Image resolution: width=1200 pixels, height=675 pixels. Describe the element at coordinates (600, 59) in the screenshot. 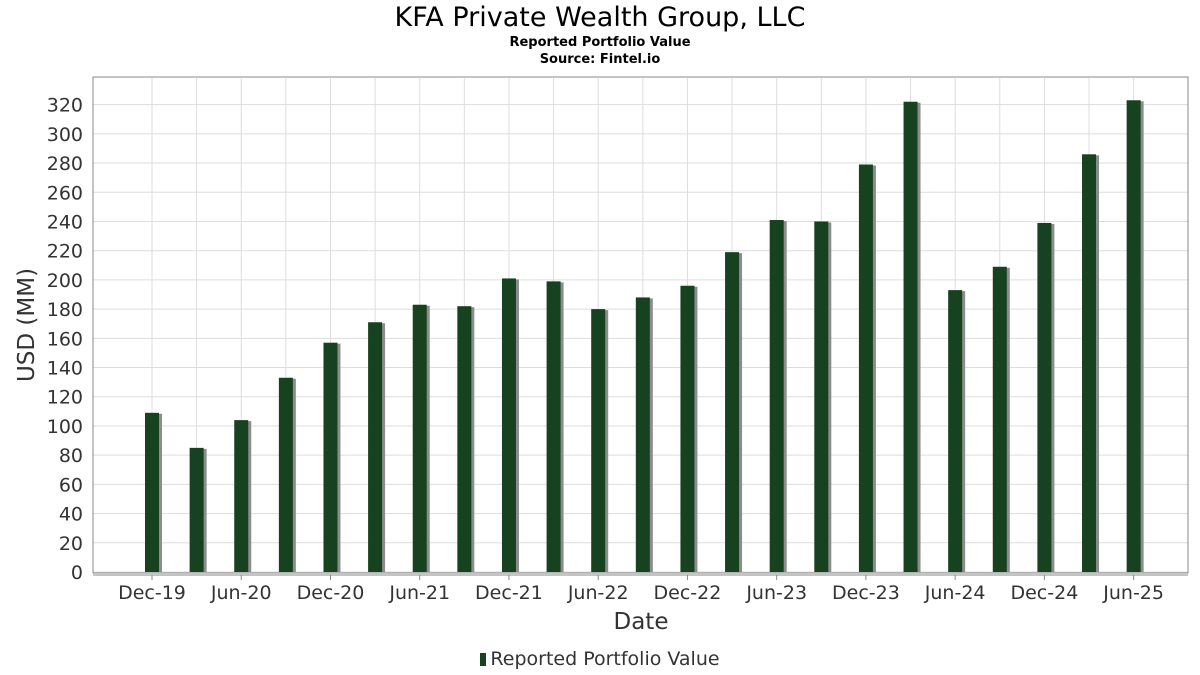

I see `chart-source: Source: Fintel.io` at that location.